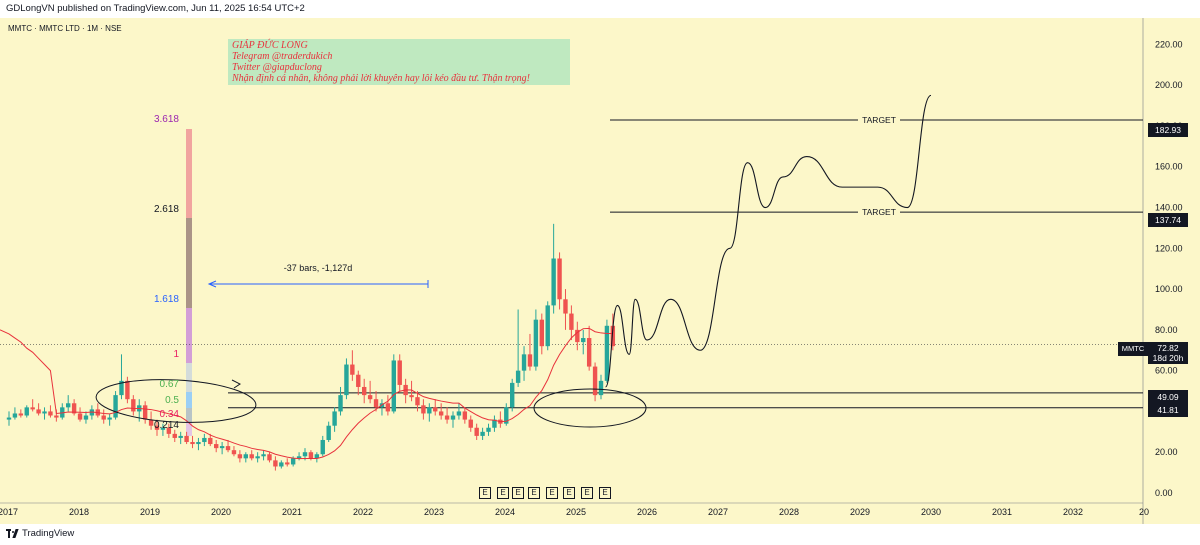 This screenshot has width=1200, height=545. Describe the element at coordinates (505, 512) in the screenshot. I see `x-tick-label: 2024` at that location.